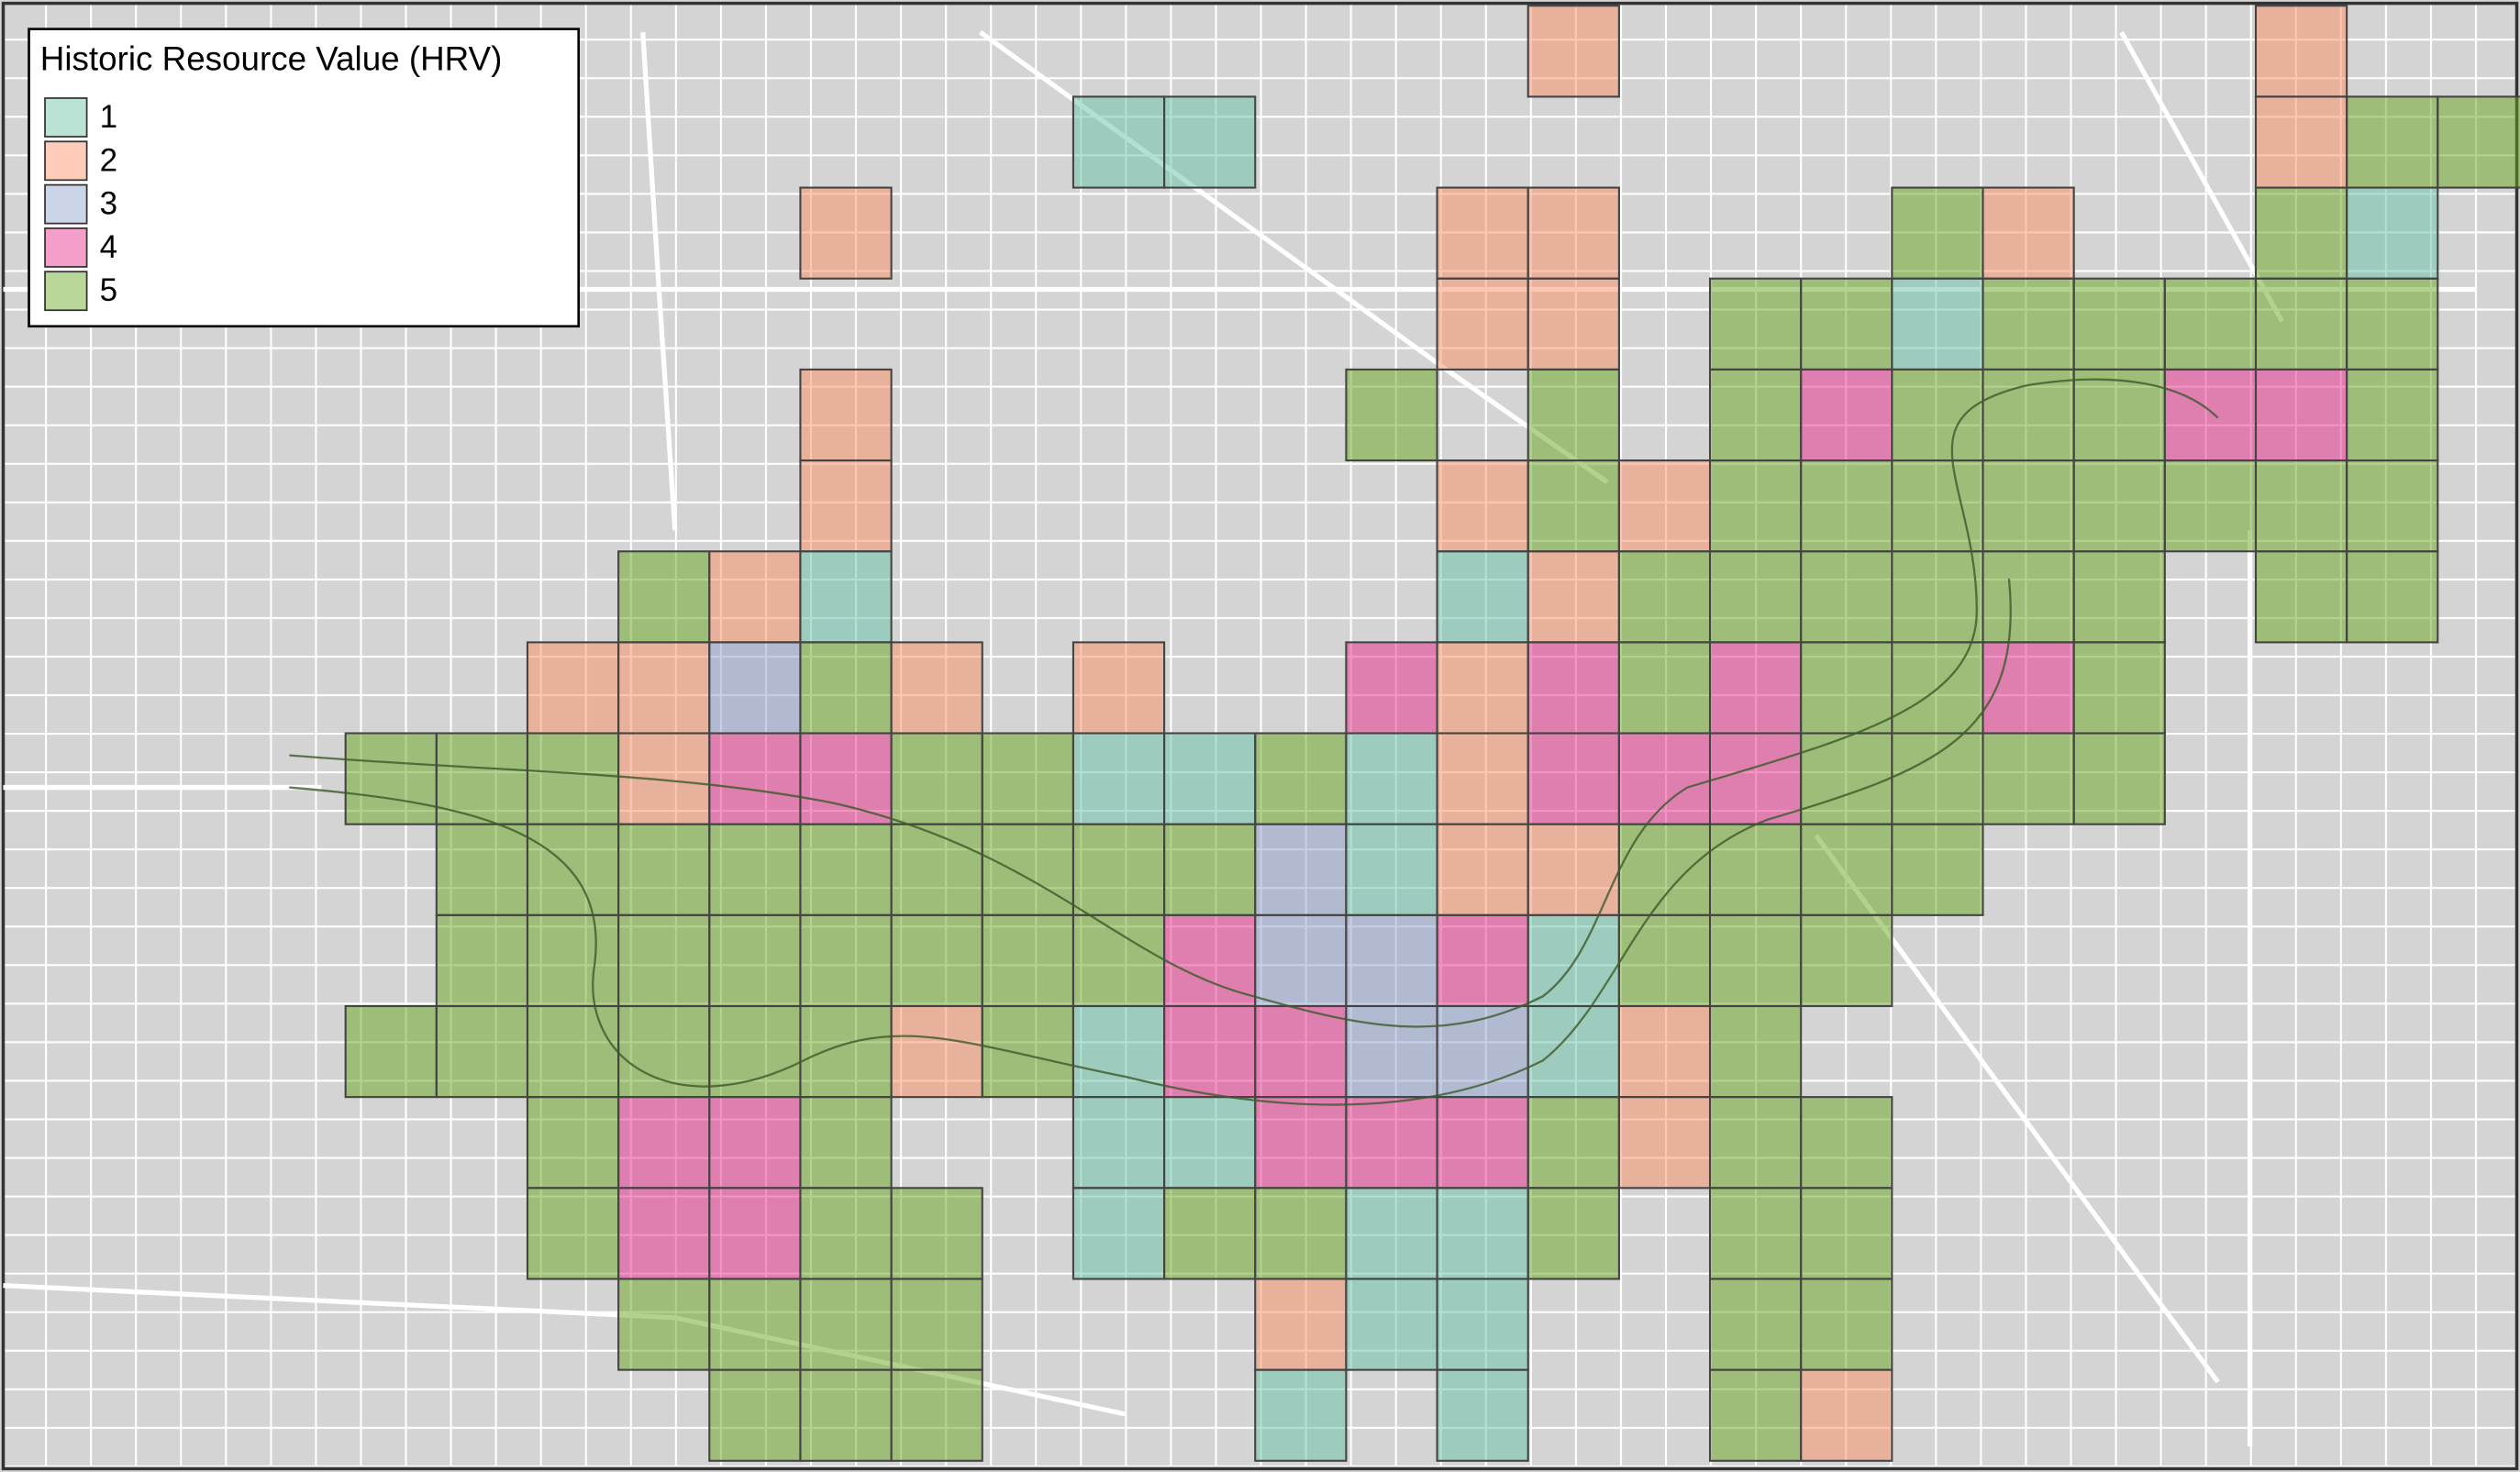  What do you see at coordinates (108, 290) in the screenshot?
I see `legend-label: 5` at bounding box center [108, 290].